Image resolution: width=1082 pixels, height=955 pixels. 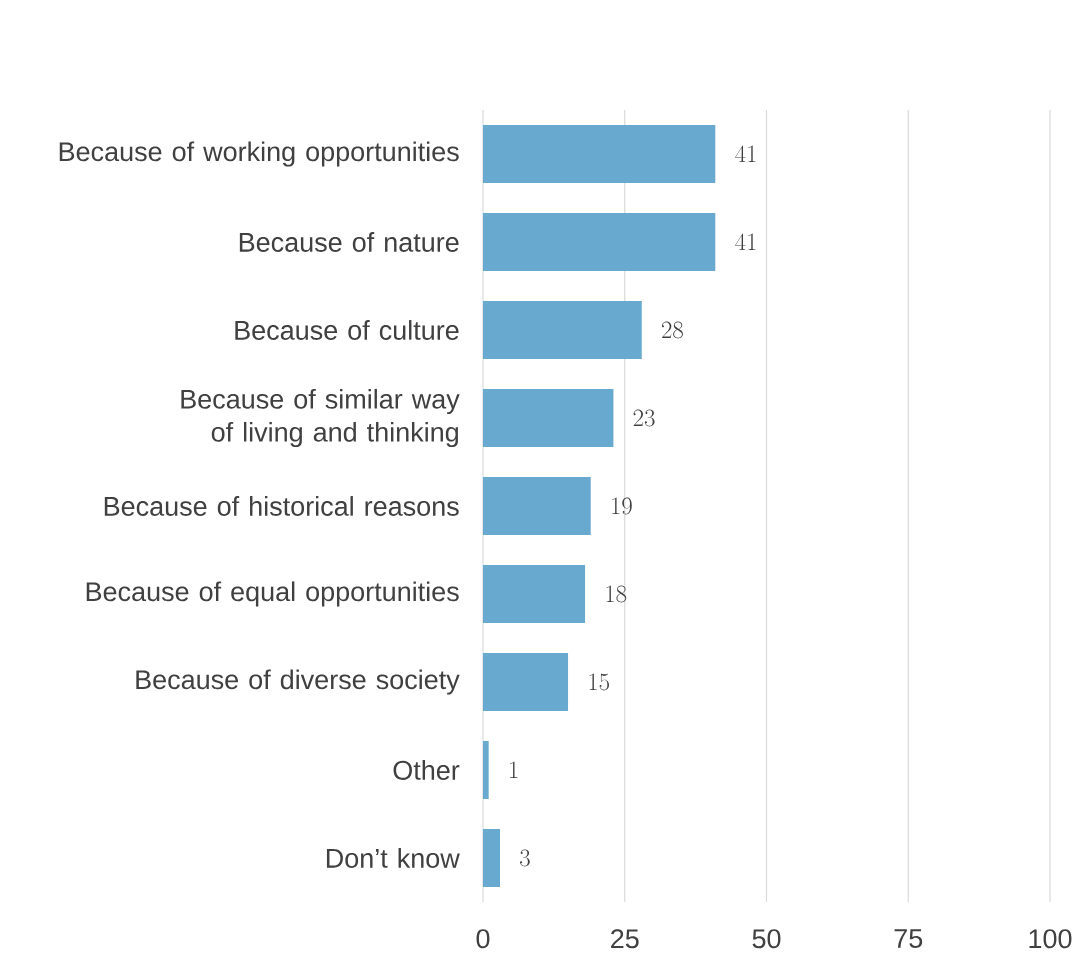 I want to click on data-label: 15, so click(x=599, y=682).